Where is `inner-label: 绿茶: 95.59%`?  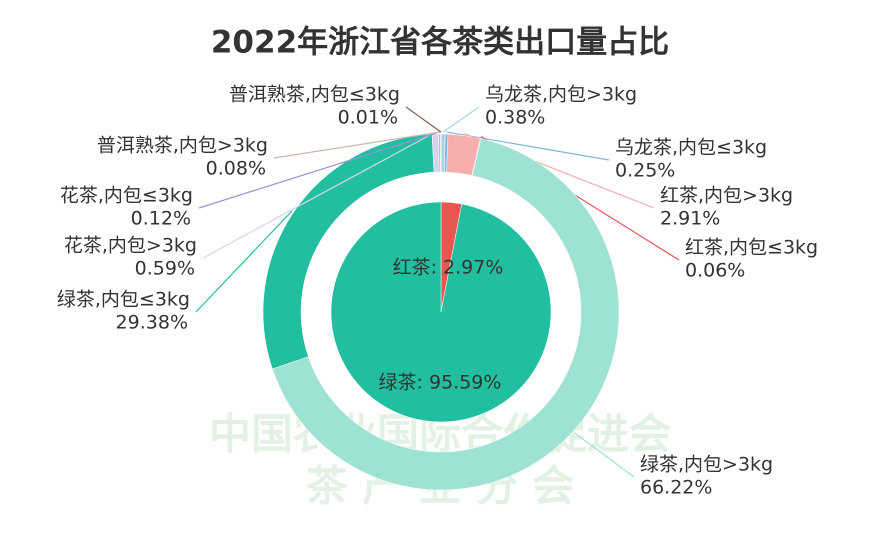
inner-label: 绿茶: 95.59% is located at coordinates (440, 383).